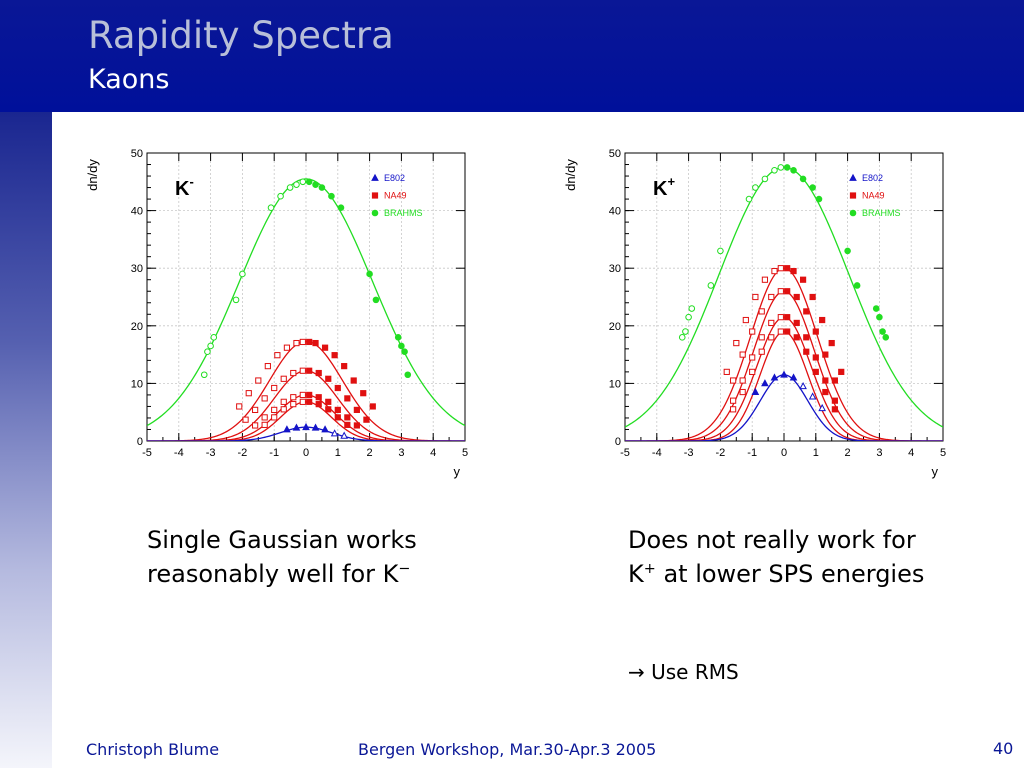 This screenshot has height=768, width=1024. I want to click on y-tick-label: 0, so click(140, 442).